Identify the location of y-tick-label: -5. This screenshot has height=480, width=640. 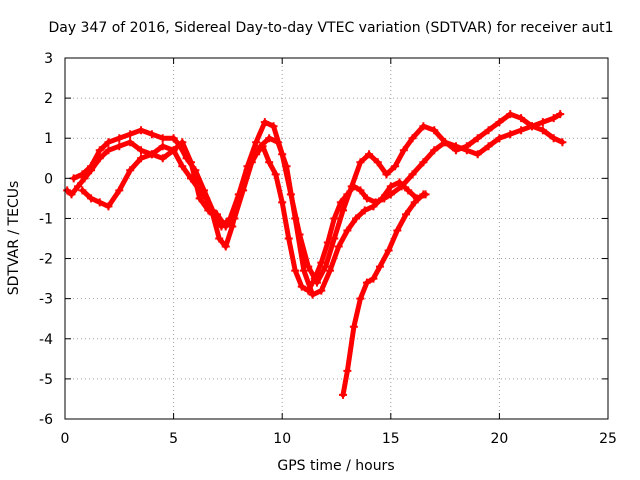
(46, 380).